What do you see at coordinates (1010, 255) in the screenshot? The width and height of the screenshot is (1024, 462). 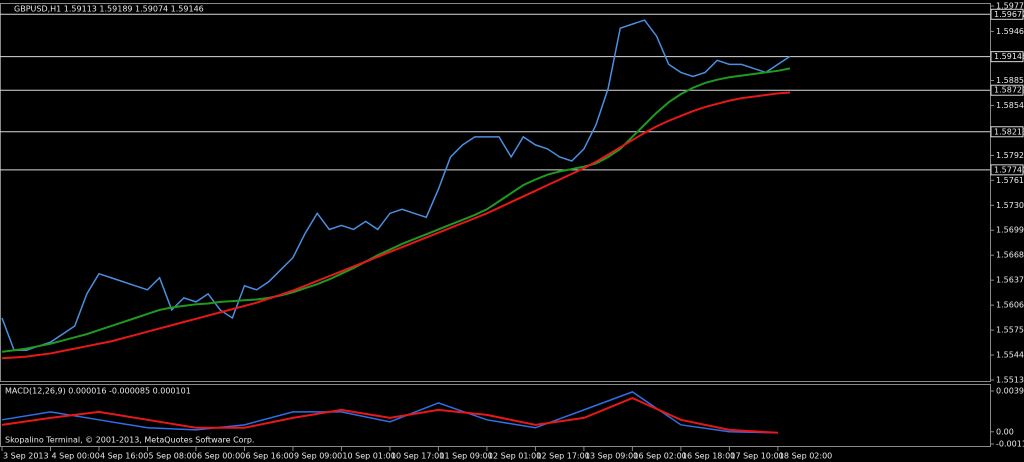 I see `y-tick-label: 1.56680` at bounding box center [1010, 255].